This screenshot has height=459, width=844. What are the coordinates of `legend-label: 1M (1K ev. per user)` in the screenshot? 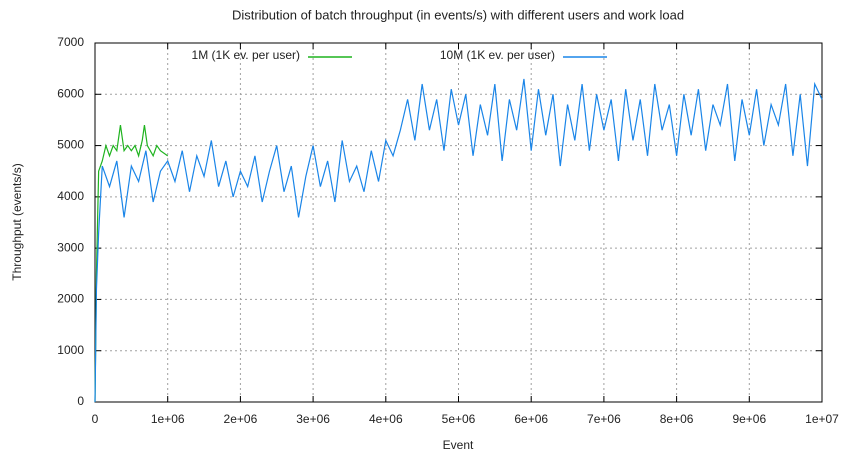 It's located at (246, 55).